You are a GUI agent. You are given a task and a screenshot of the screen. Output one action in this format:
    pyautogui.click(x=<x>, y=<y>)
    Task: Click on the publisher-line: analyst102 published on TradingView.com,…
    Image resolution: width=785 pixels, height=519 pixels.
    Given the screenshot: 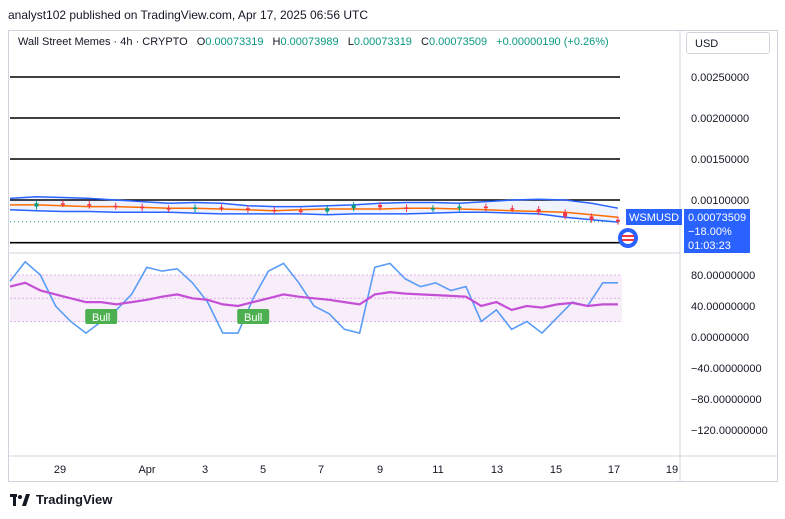 What is the action you would take?
    pyautogui.click(x=188, y=15)
    